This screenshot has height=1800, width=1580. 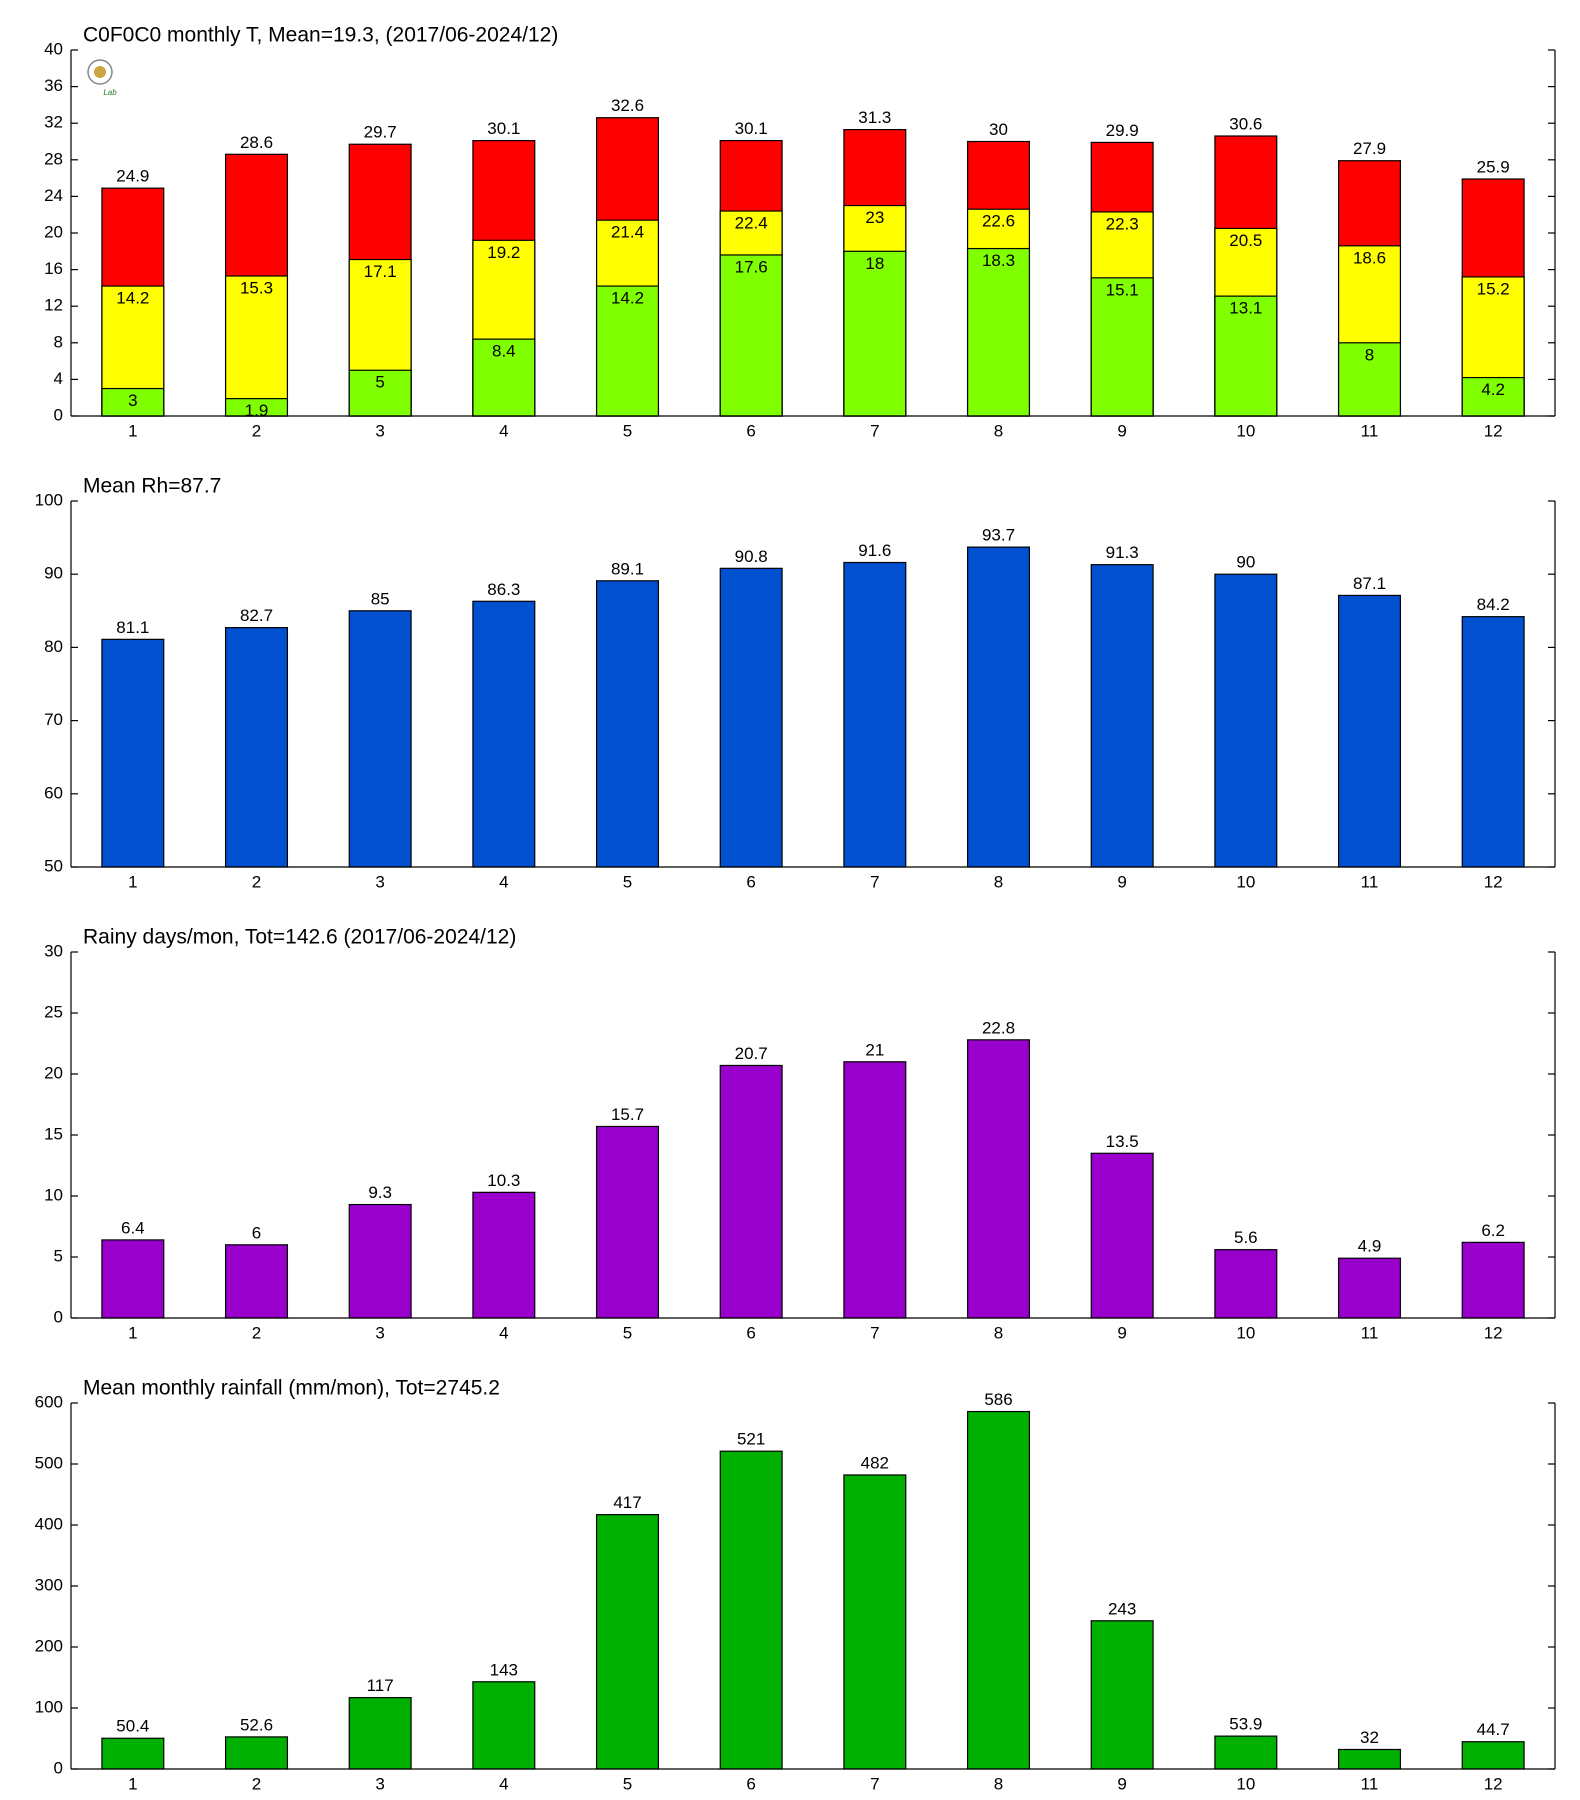 What do you see at coordinates (53, 158) in the screenshot?
I see `y-tick-label: 28` at bounding box center [53, 158].